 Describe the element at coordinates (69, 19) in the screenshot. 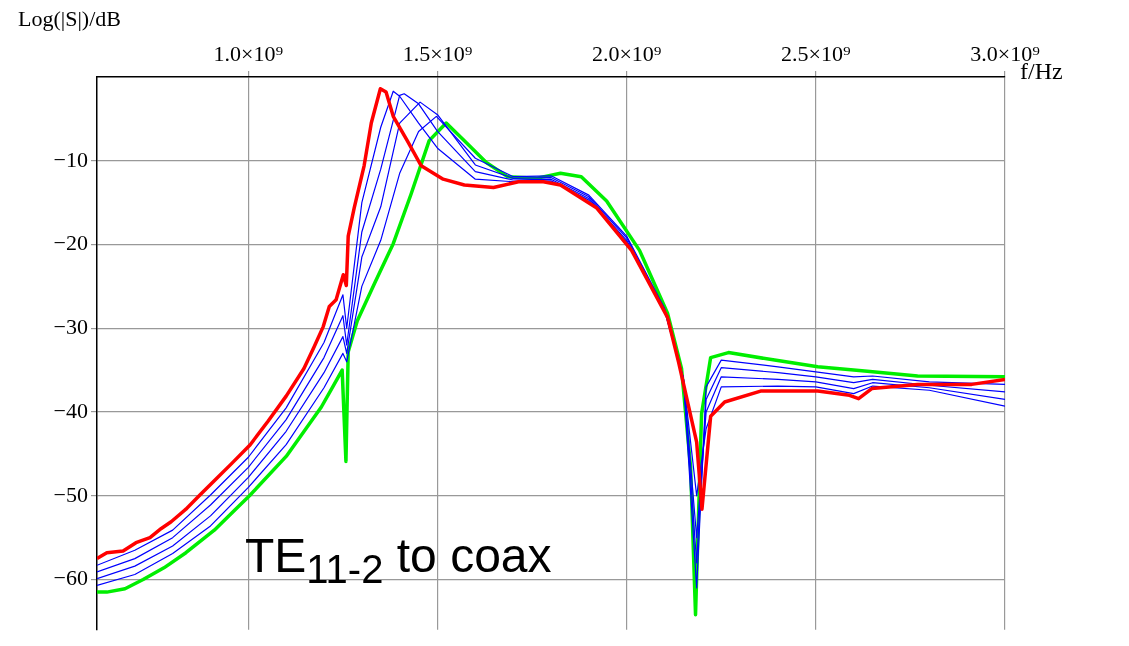

I see `y-axis-title: Log(|S|)/dB` at that location.